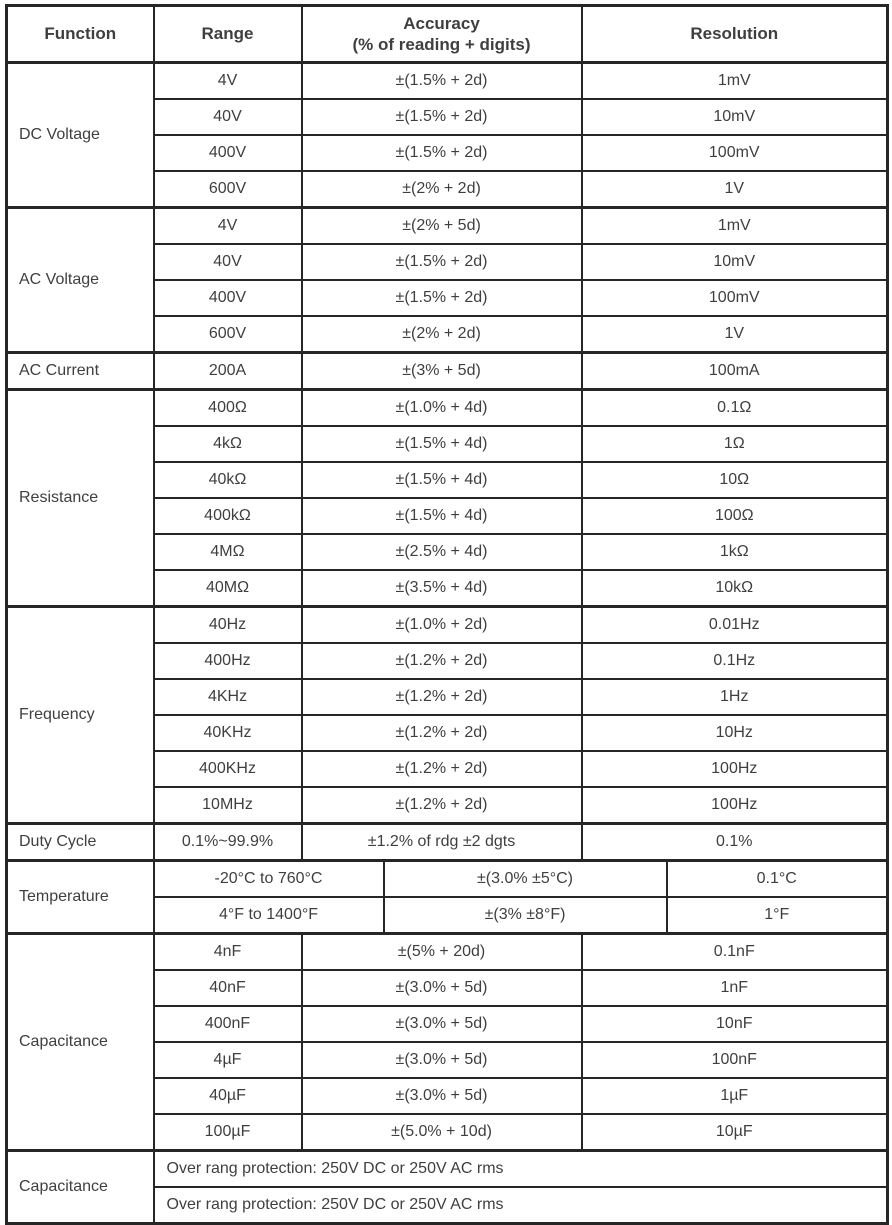 The width and height of the screenshot is (892, 1225). I want to click on resolution-cell: 100mV, so click(734, 298).